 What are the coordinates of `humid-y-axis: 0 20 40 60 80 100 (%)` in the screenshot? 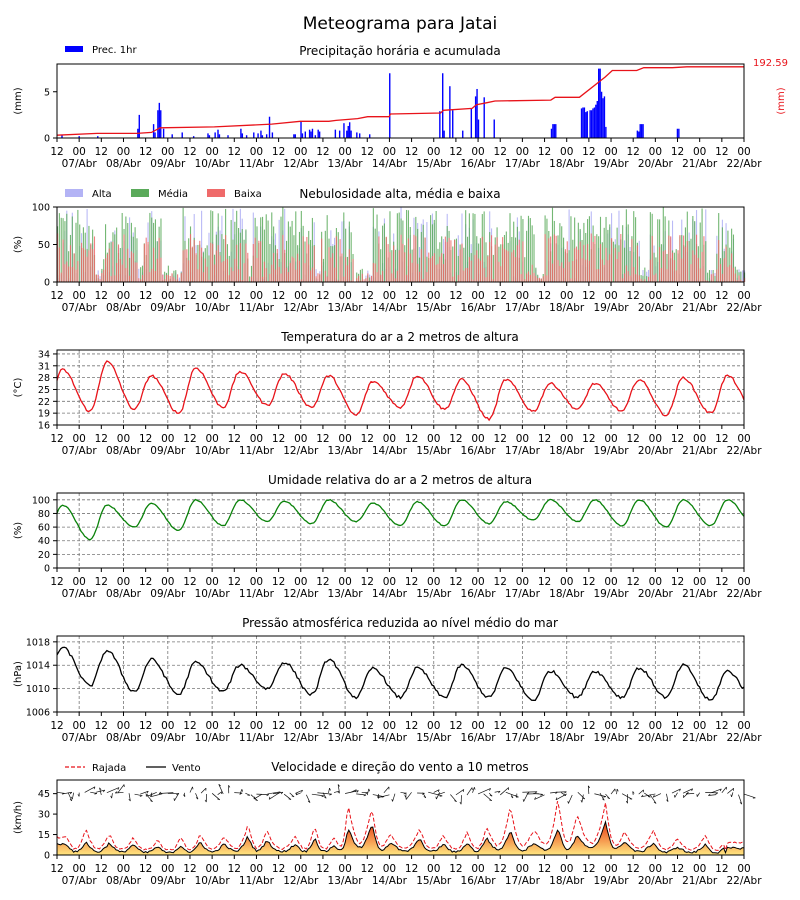 It's located at (378, 535).